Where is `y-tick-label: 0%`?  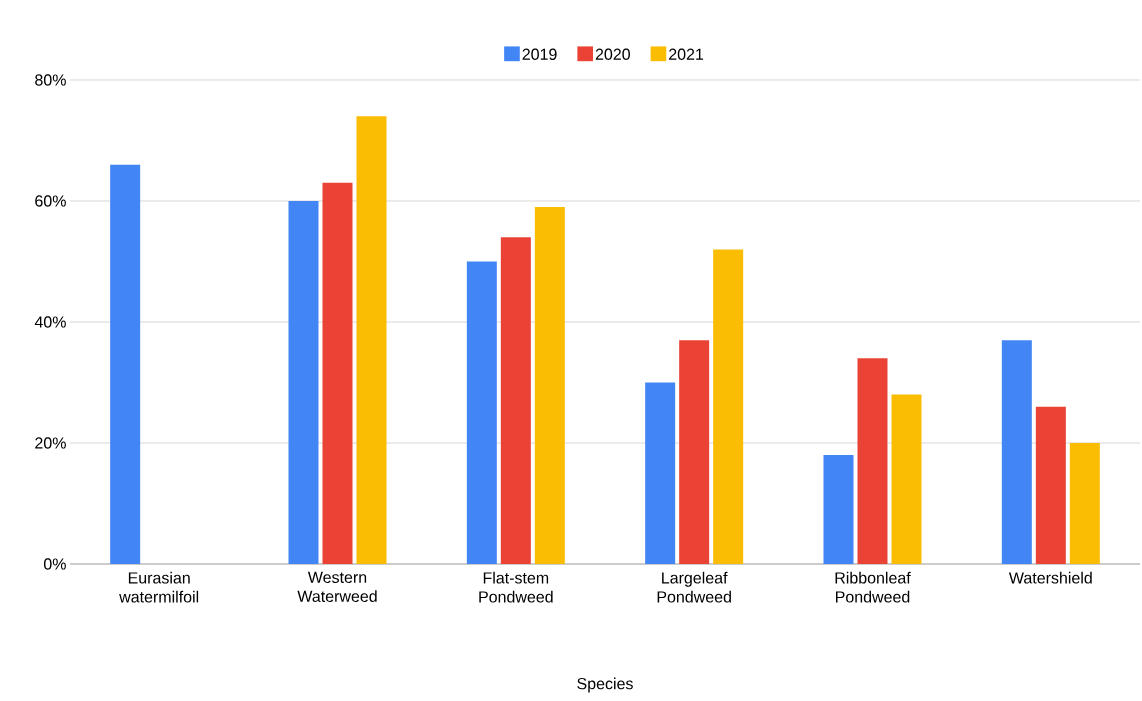
y-tick-label: 0% is located at coordinates (54, 564).